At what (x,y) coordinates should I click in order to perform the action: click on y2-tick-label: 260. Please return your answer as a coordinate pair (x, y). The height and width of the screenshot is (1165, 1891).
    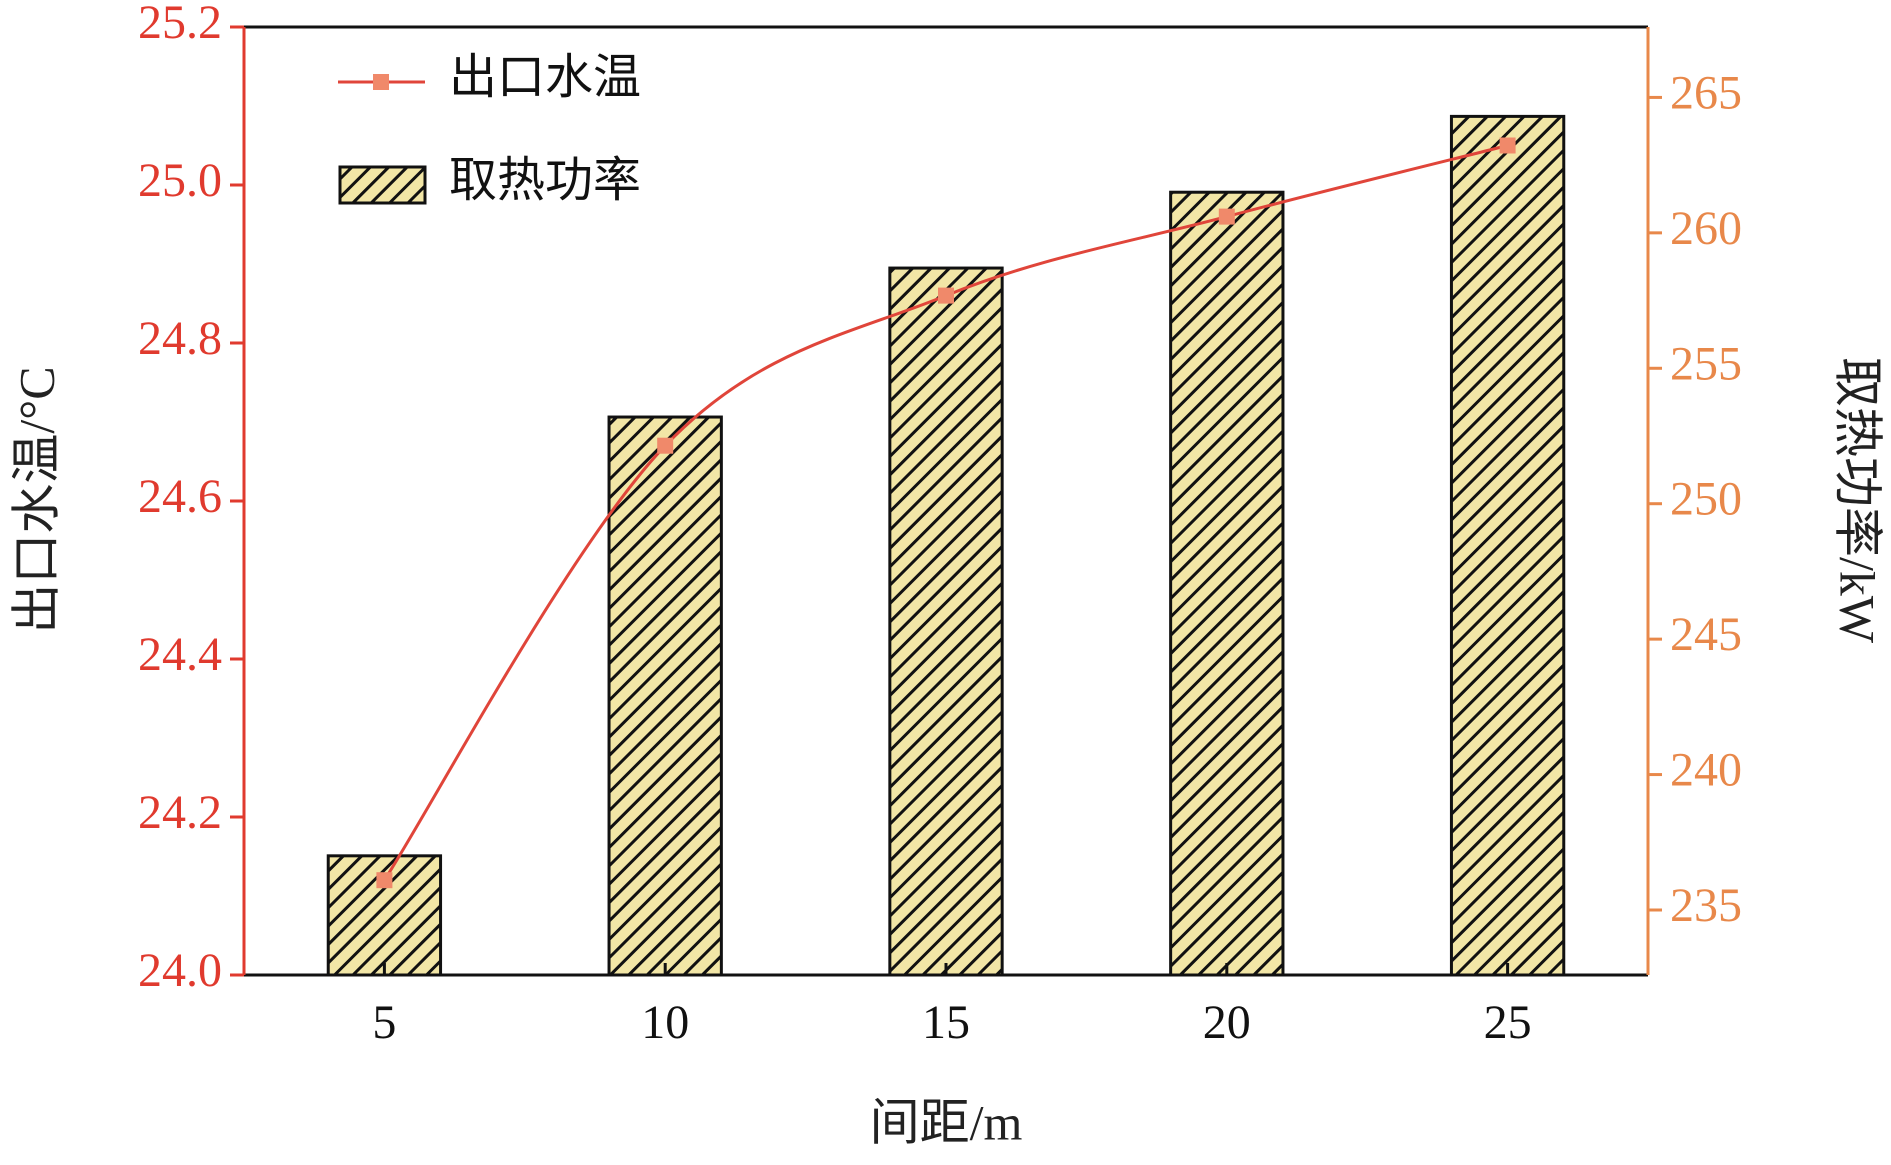
    Looking at the image, I should click on (1706, 228).